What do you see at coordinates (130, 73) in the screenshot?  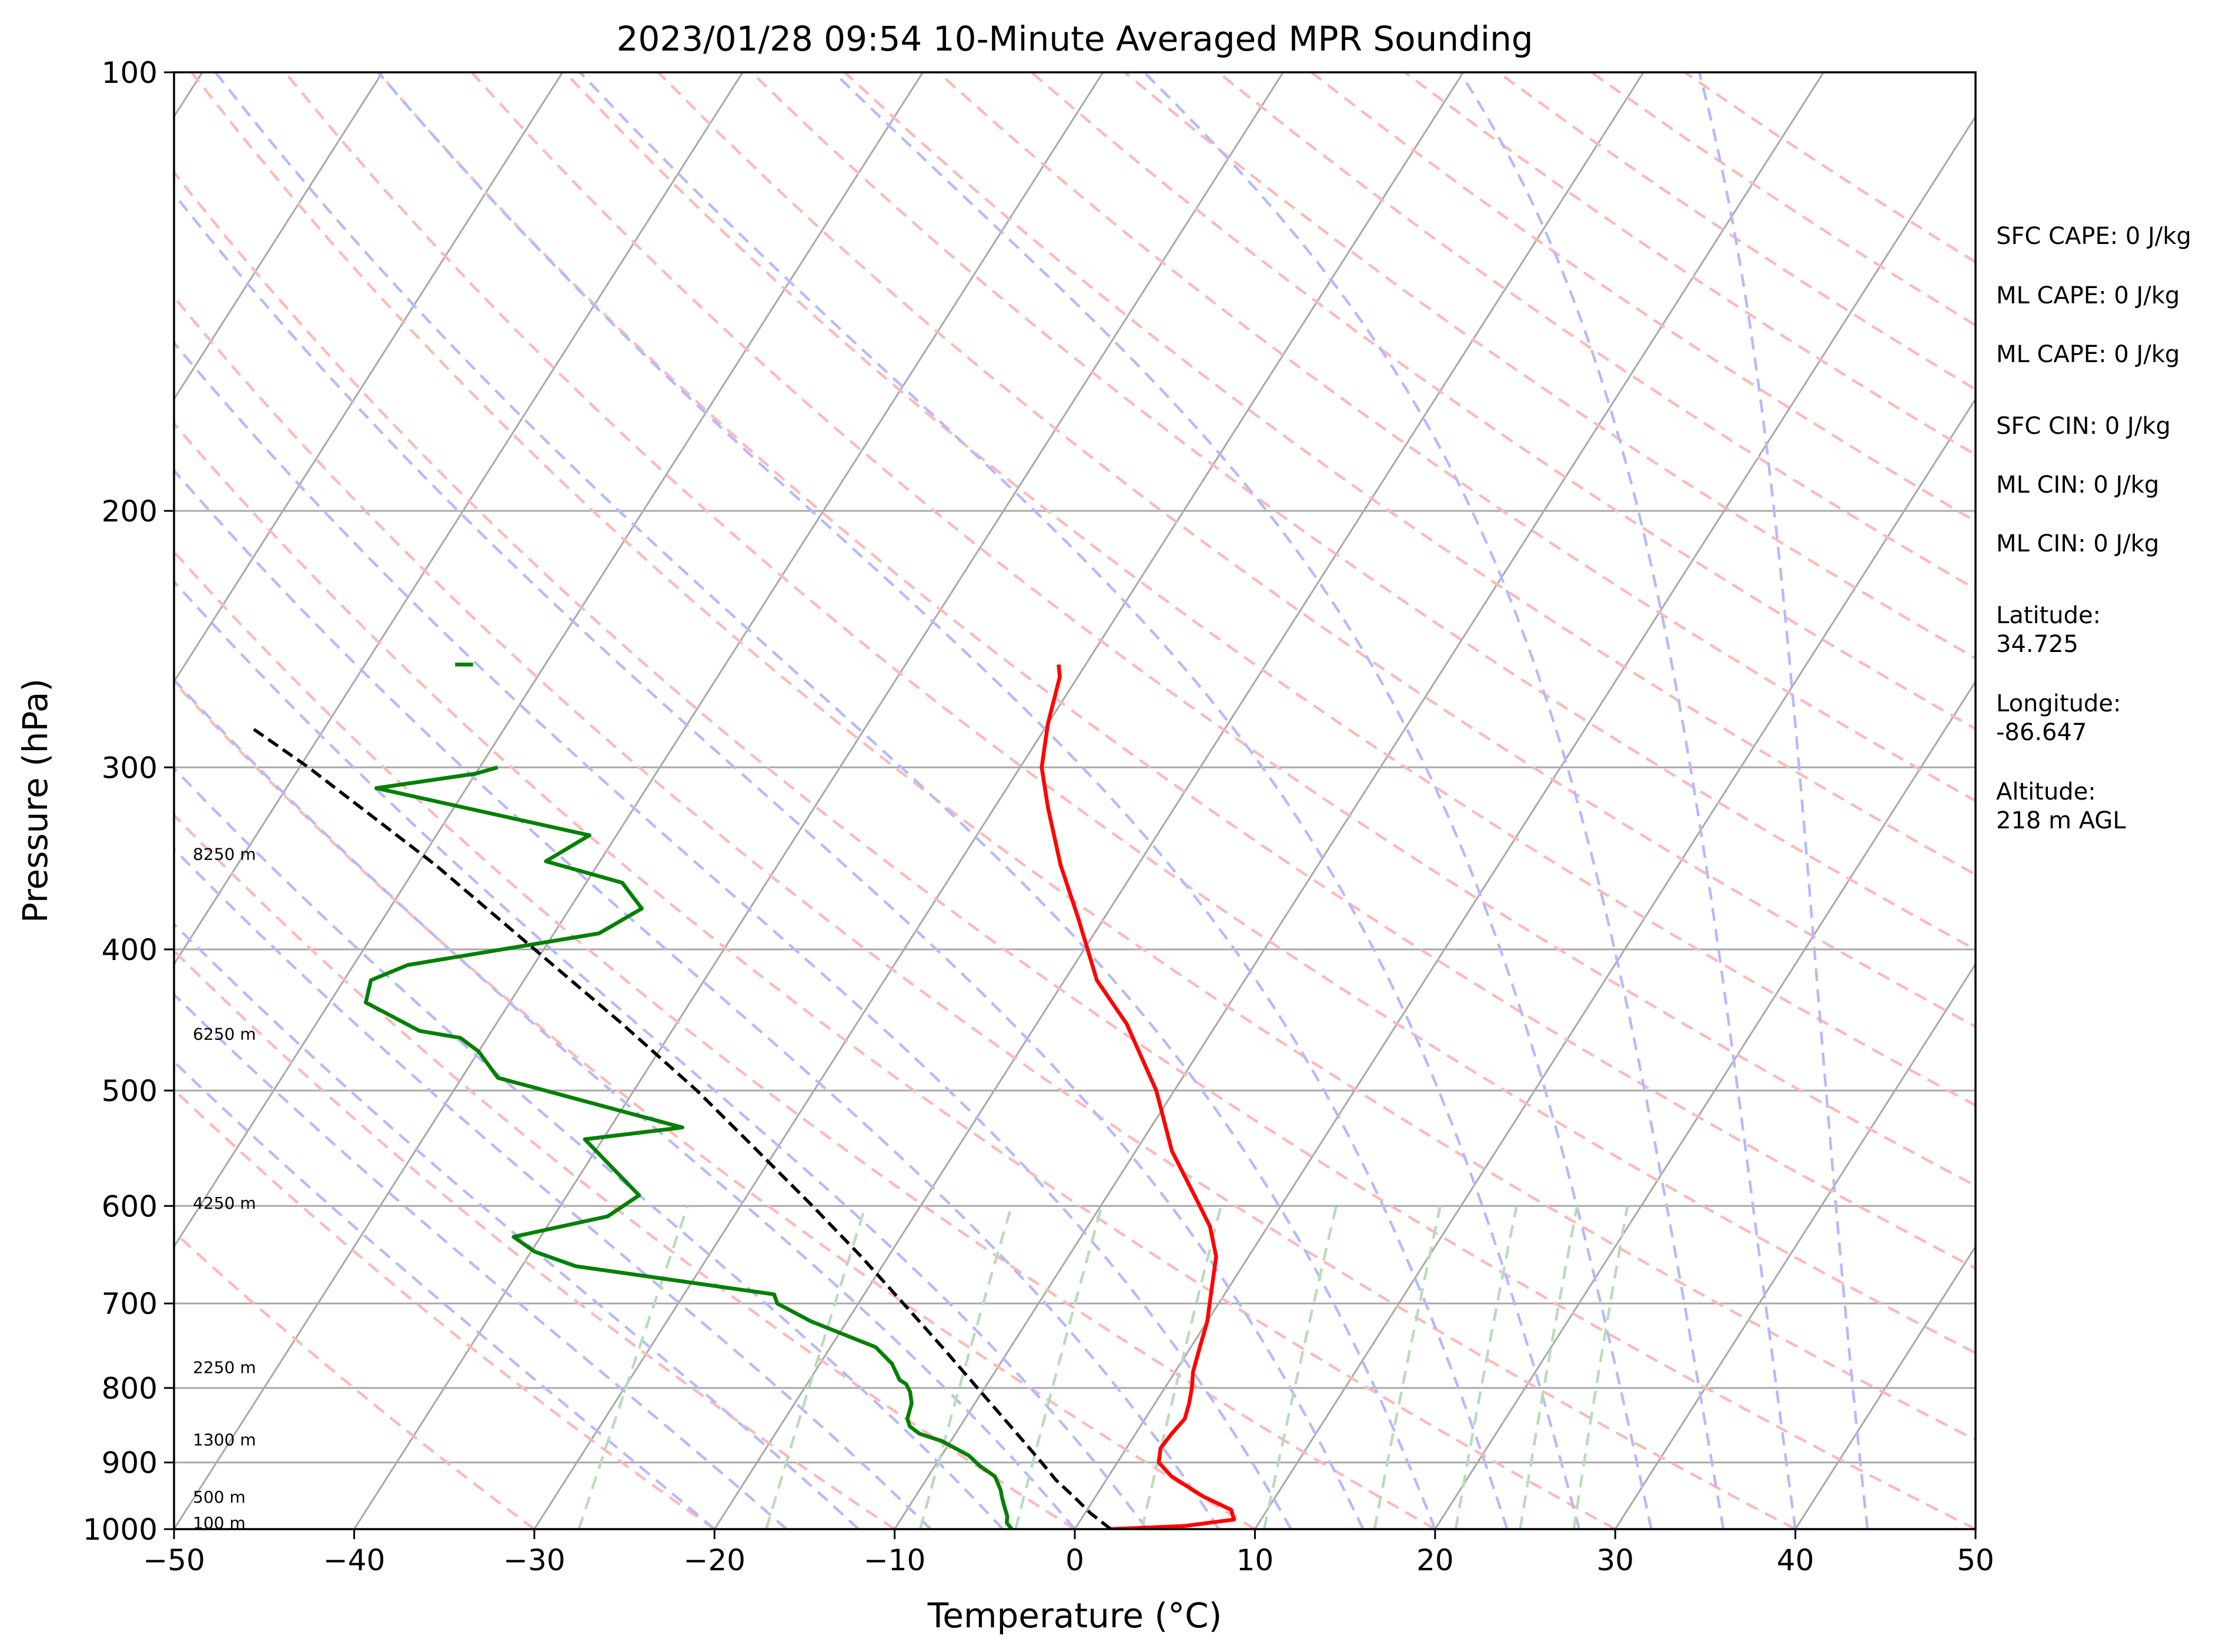 I see `y-tick-label: 100` at bounding box center [130, 73].